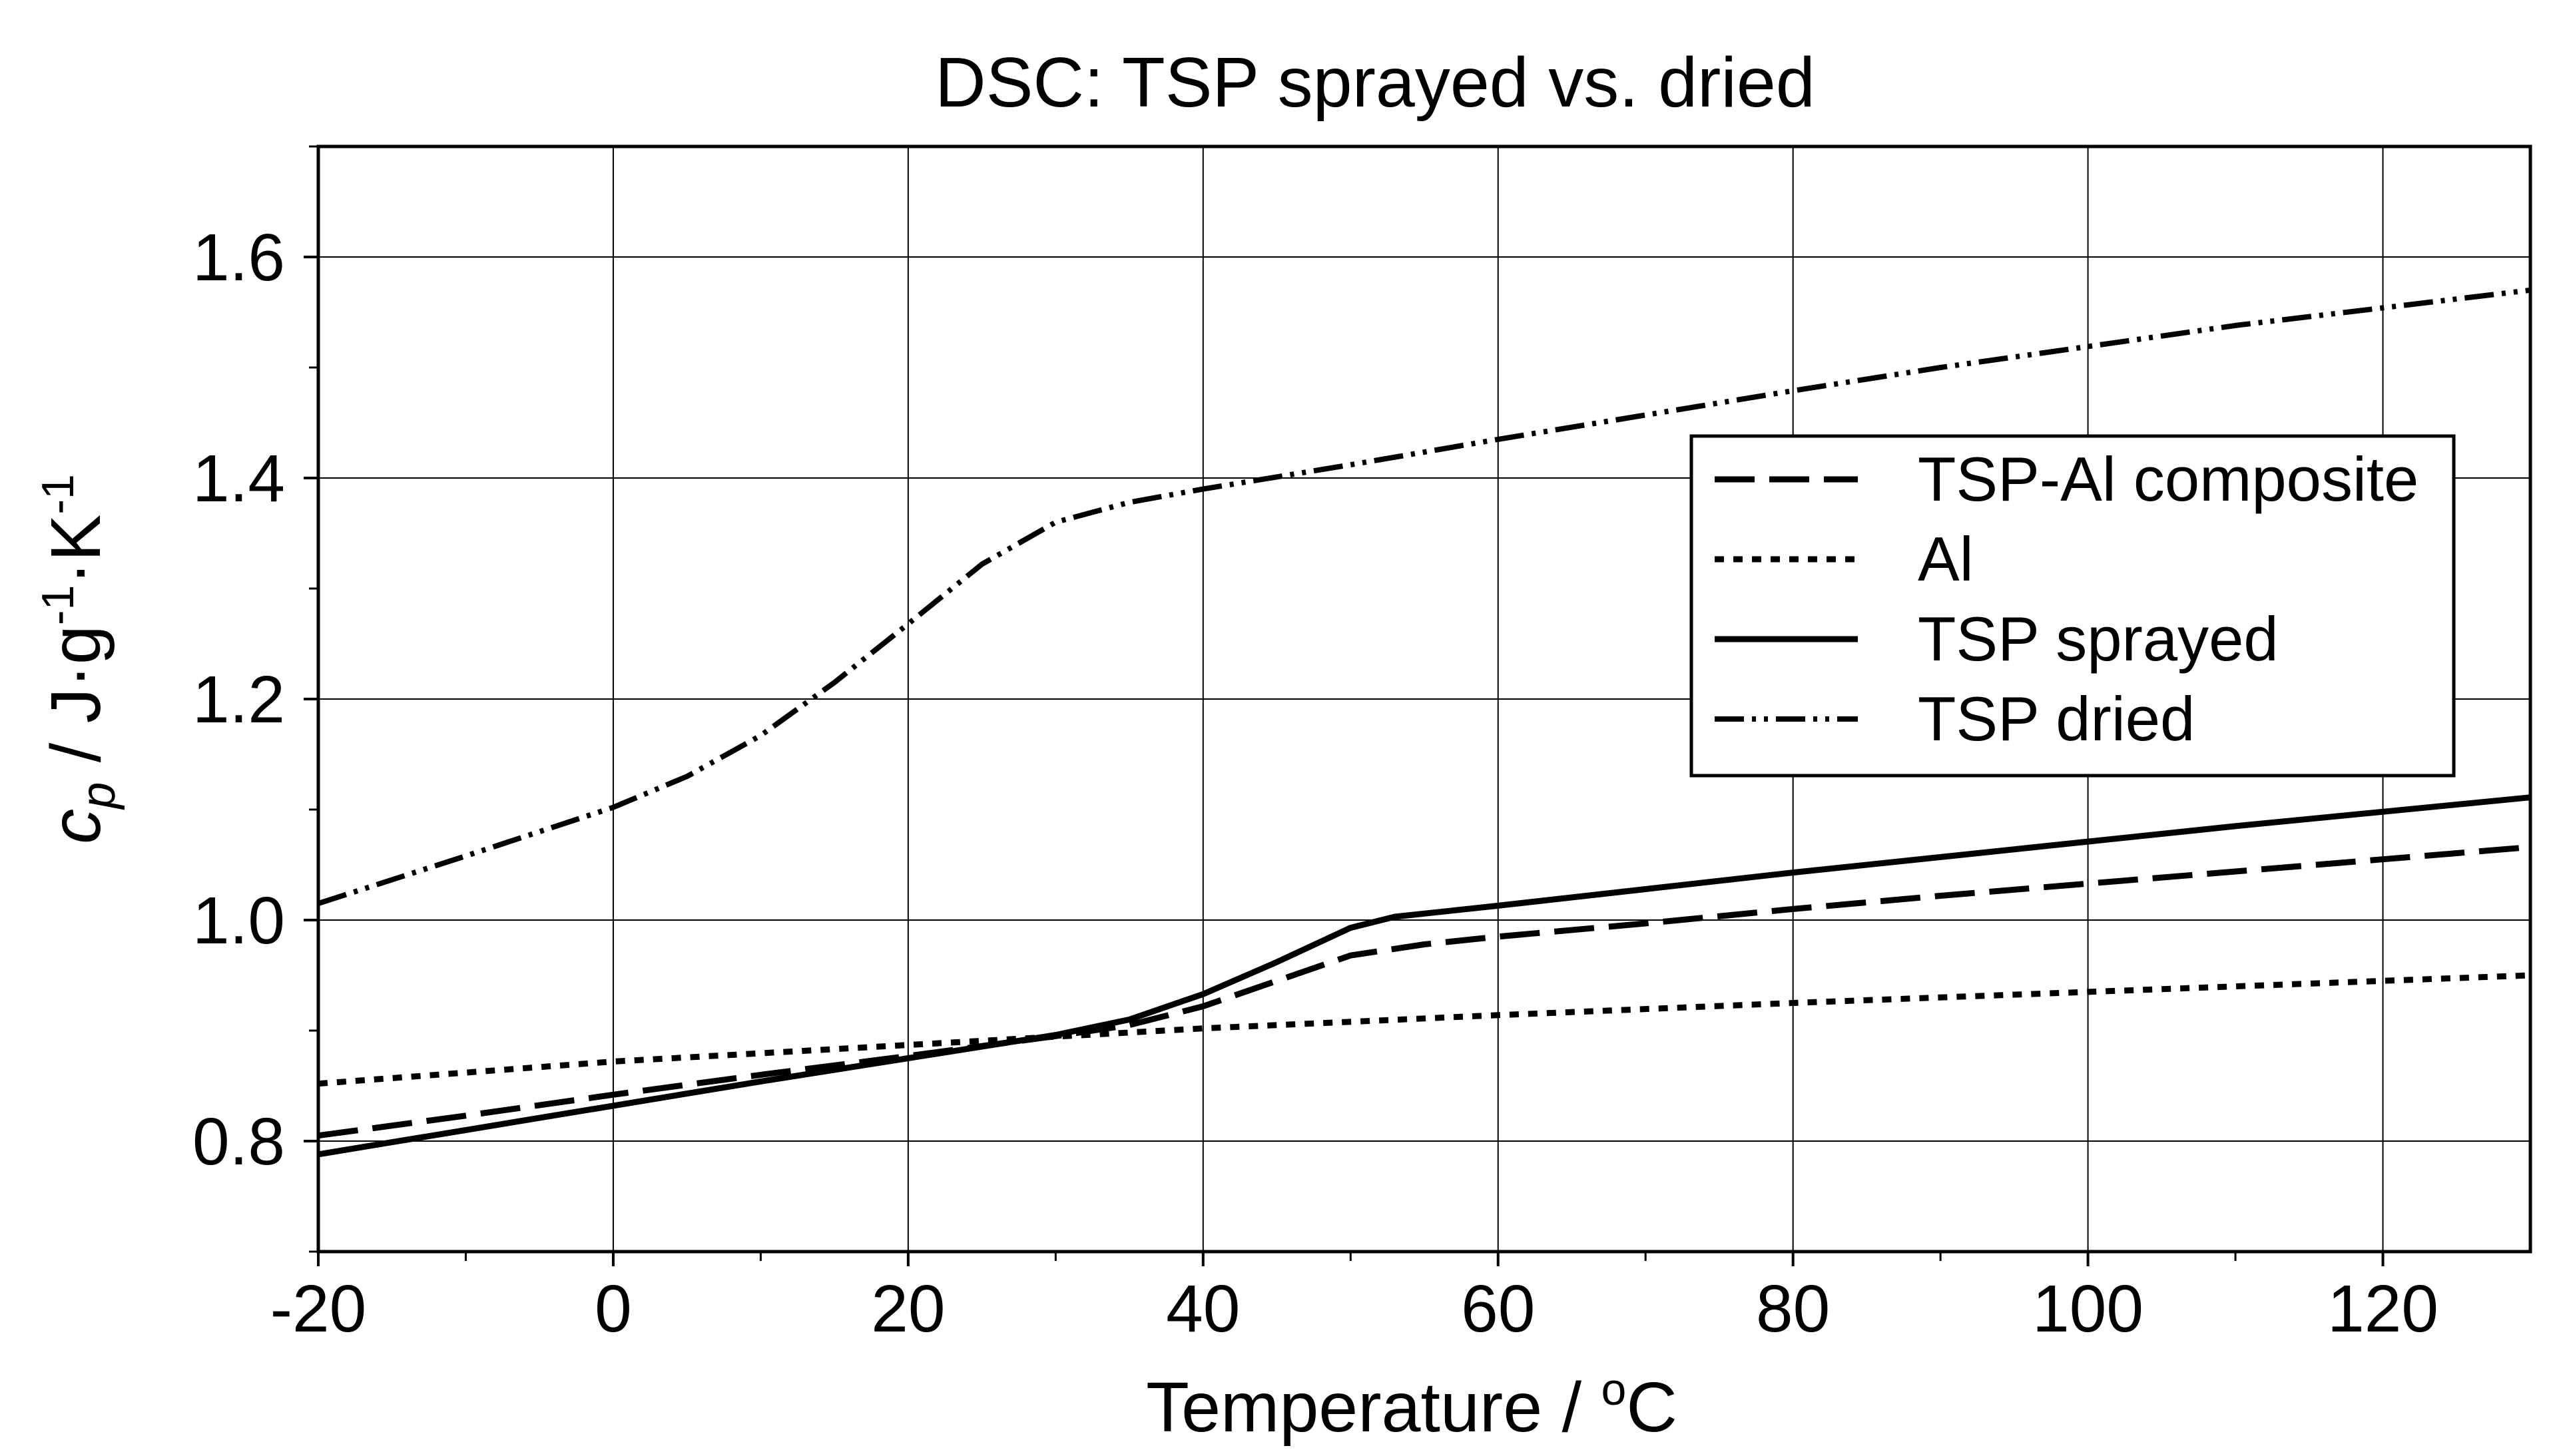  Describe the element at coordinates (99, 796) in the screenshot. I see `y-axis-label-p: p` at that location.